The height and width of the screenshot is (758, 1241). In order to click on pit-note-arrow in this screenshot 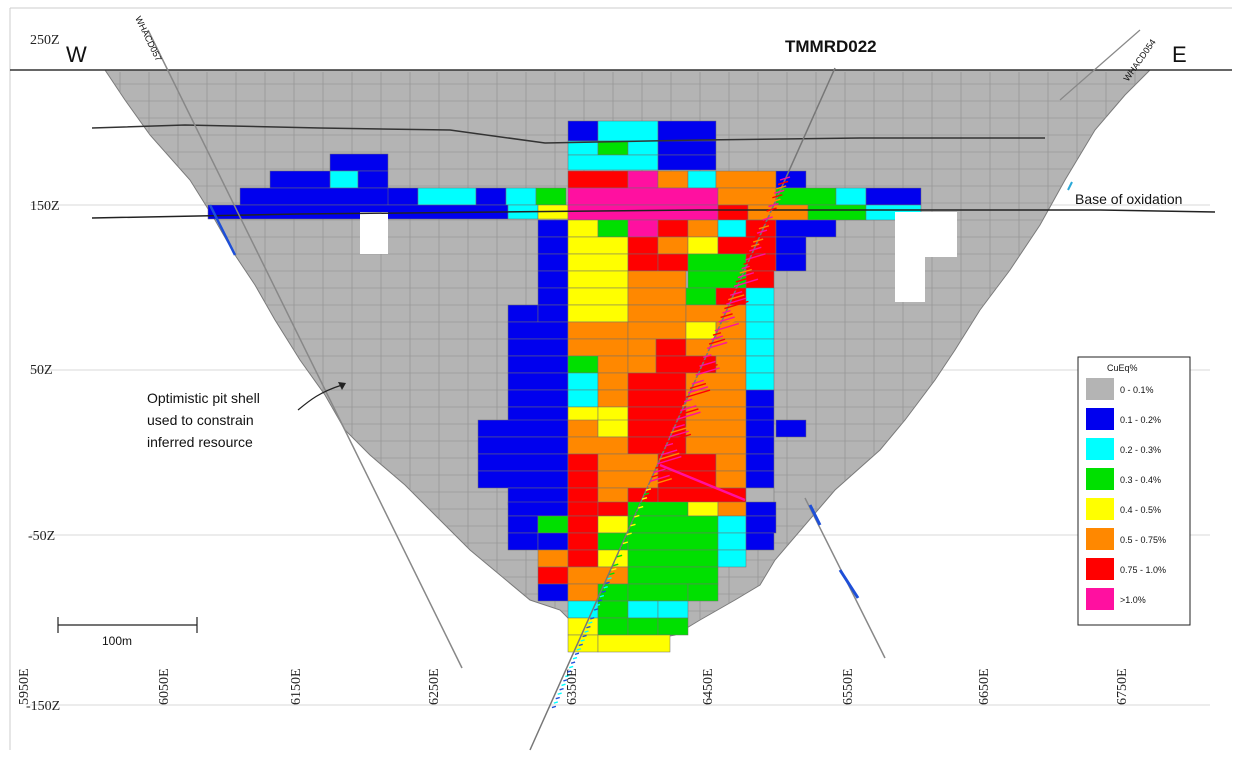, I will do `click(320, 397)`.